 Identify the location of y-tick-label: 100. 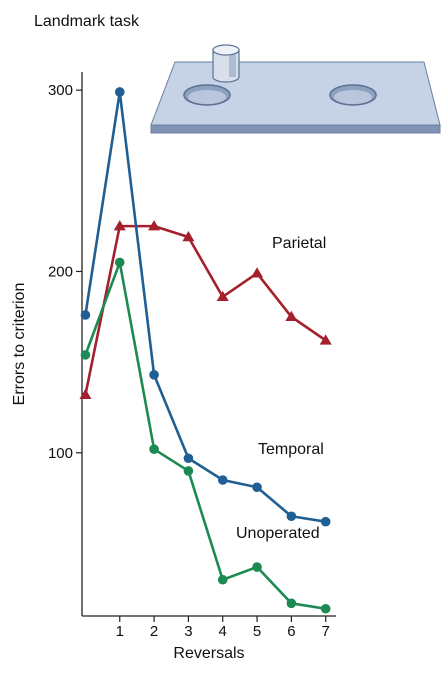
(60, 453).